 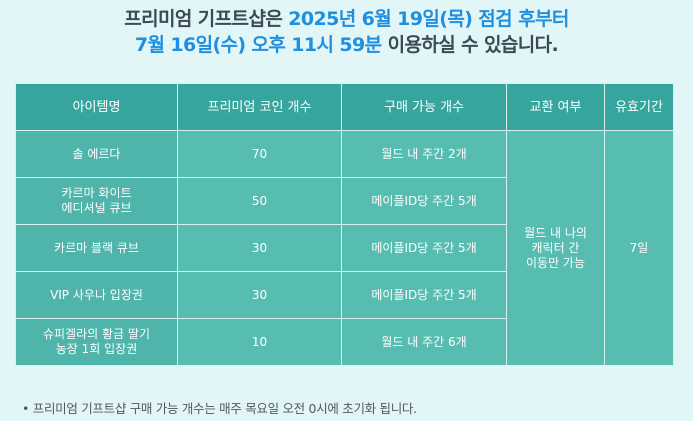 I want to click on validity-cell: 7일, so click(x=639, y=248).